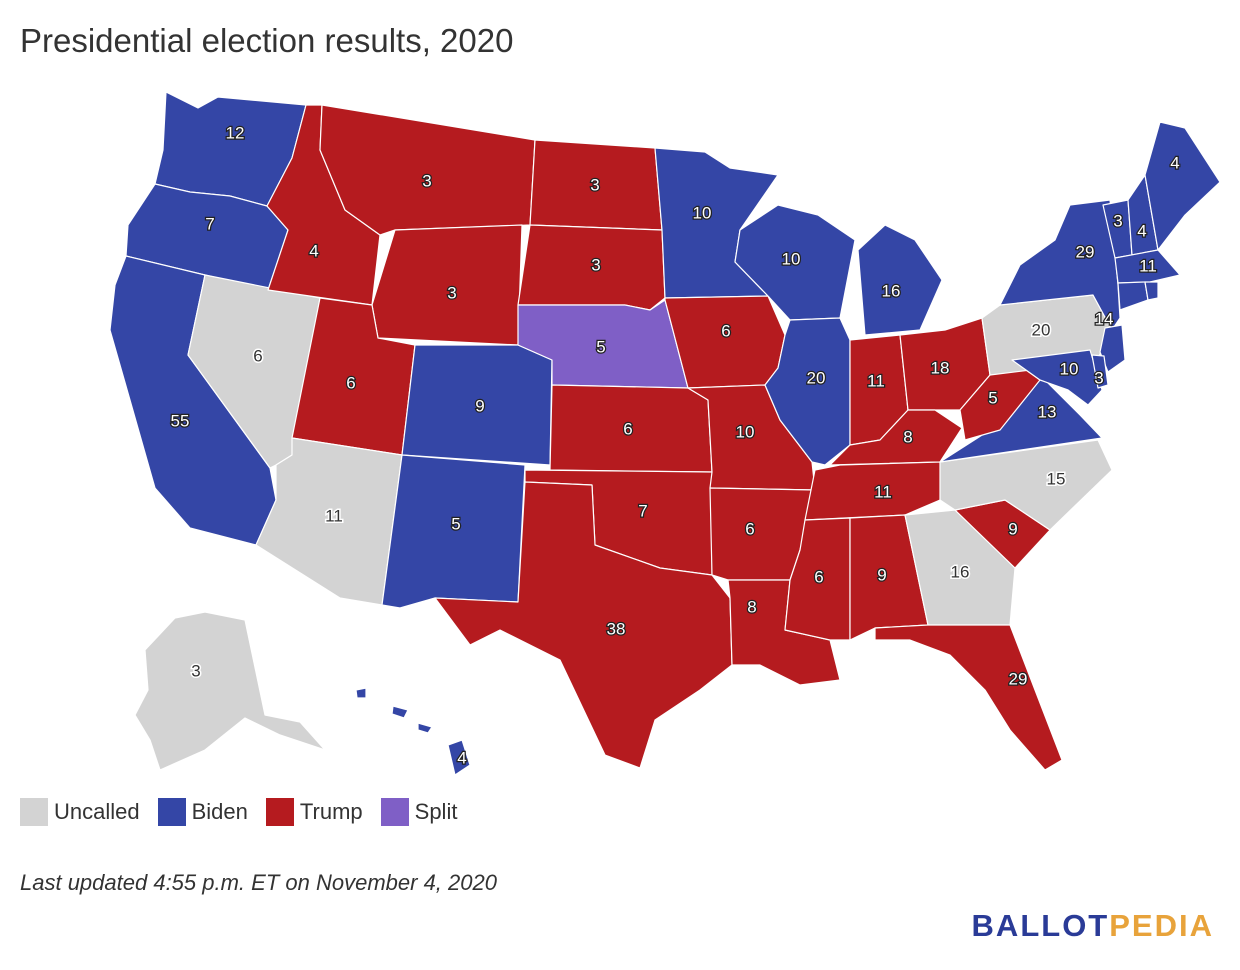 The image size is (1240, 970). I want to click on electoral-votes-label-hi: 4, so click(461, 758).